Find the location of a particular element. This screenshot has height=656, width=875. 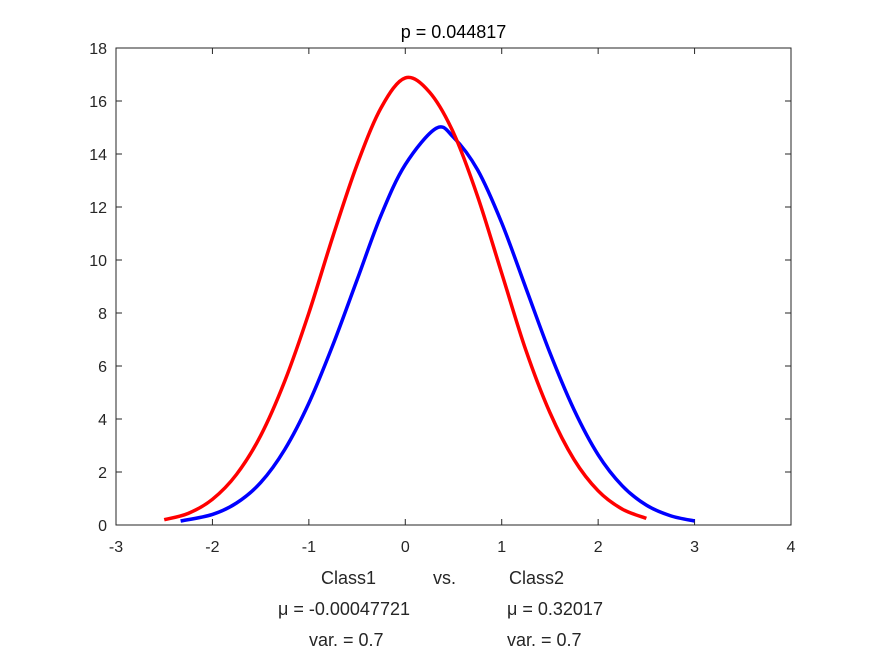

chart-title: p = 0.044817 is located at coordinates (454, 32).